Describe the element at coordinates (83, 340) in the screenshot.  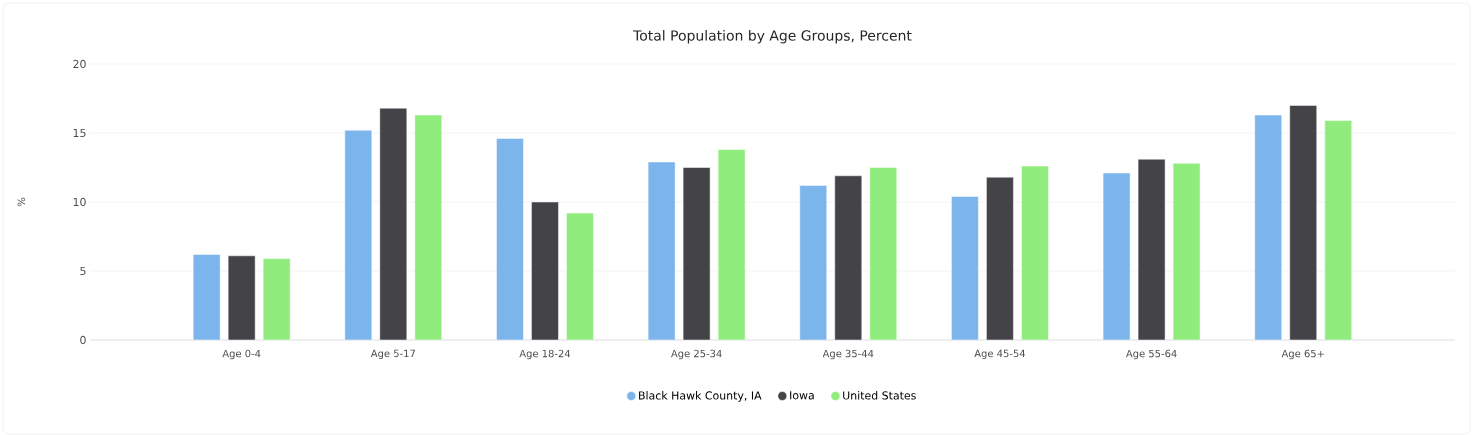
I see `y-tick-label: 0` at that location.